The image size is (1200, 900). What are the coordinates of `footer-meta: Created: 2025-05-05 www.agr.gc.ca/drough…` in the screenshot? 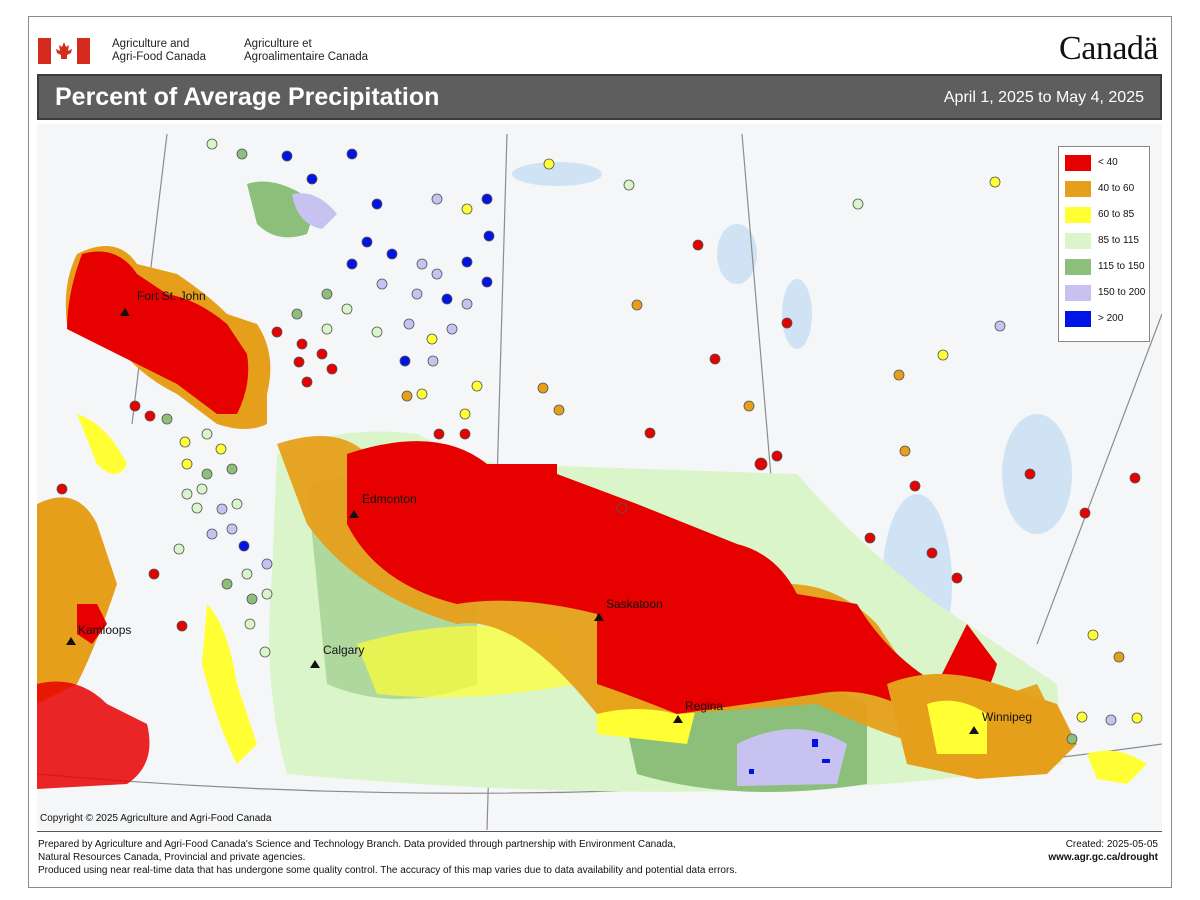 It's located at (1103, 851).